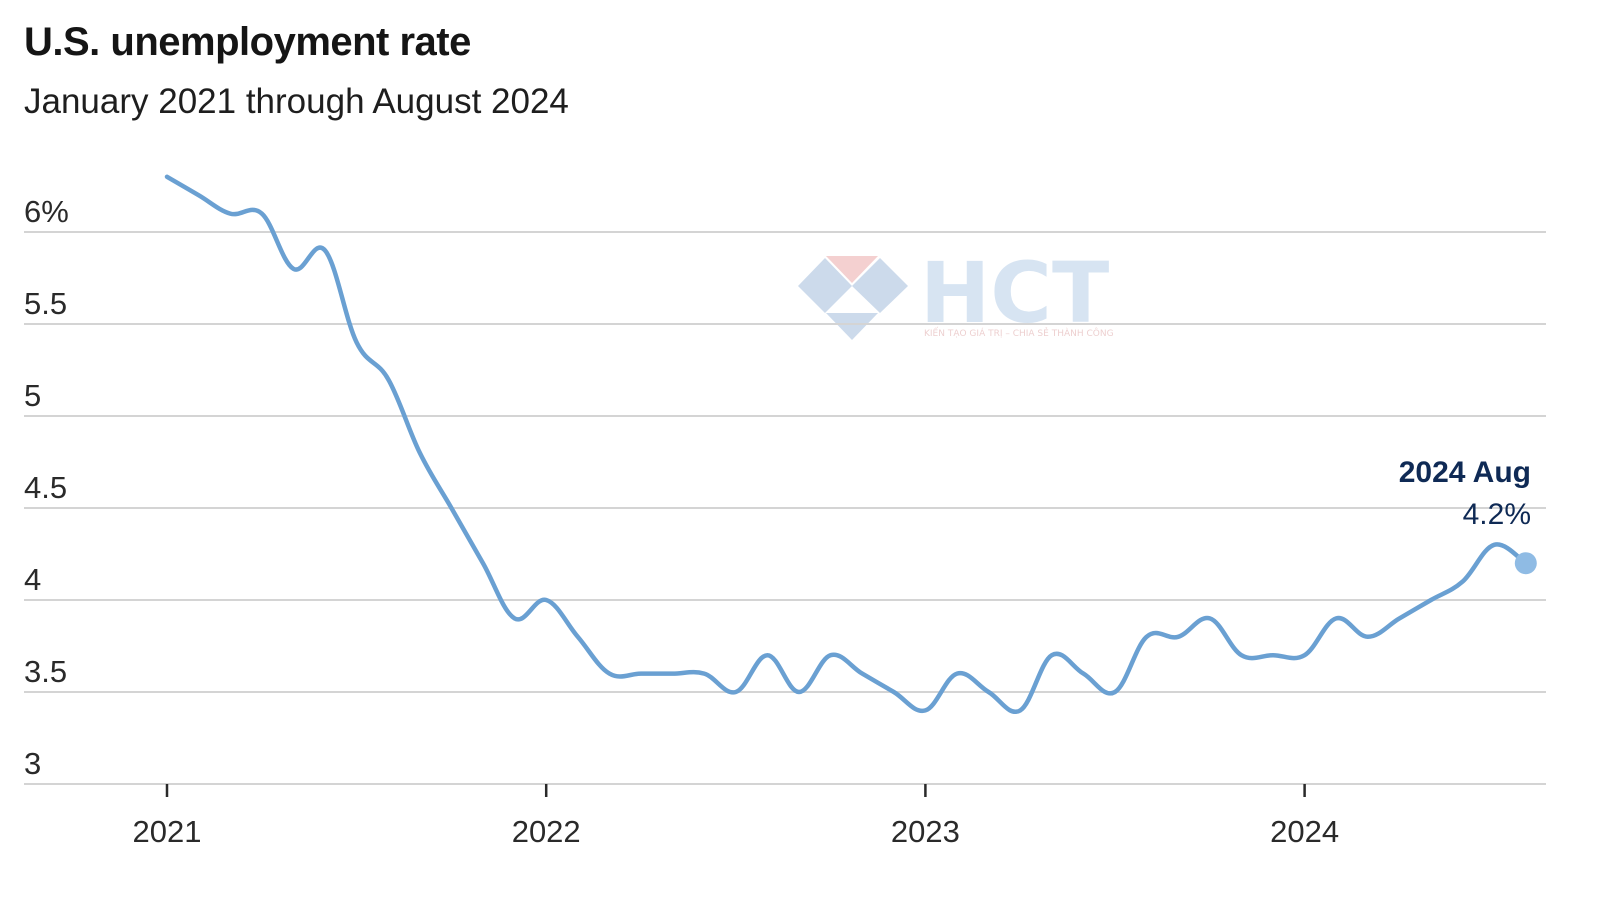  I want to click on annotation-value: 4.2%, so click(1497, 514).